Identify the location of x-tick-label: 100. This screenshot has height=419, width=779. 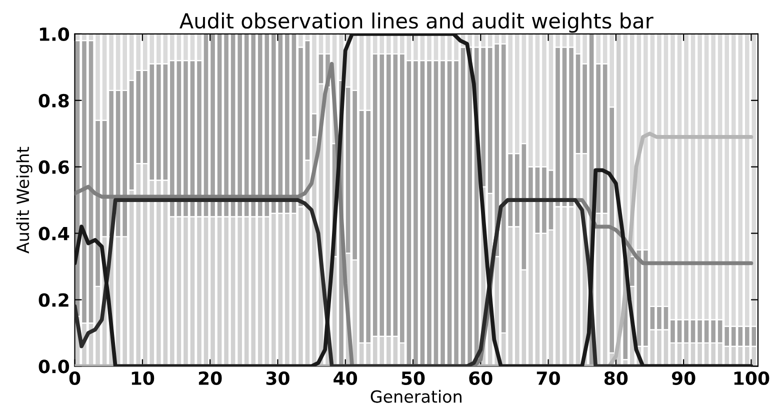
(752, 378).